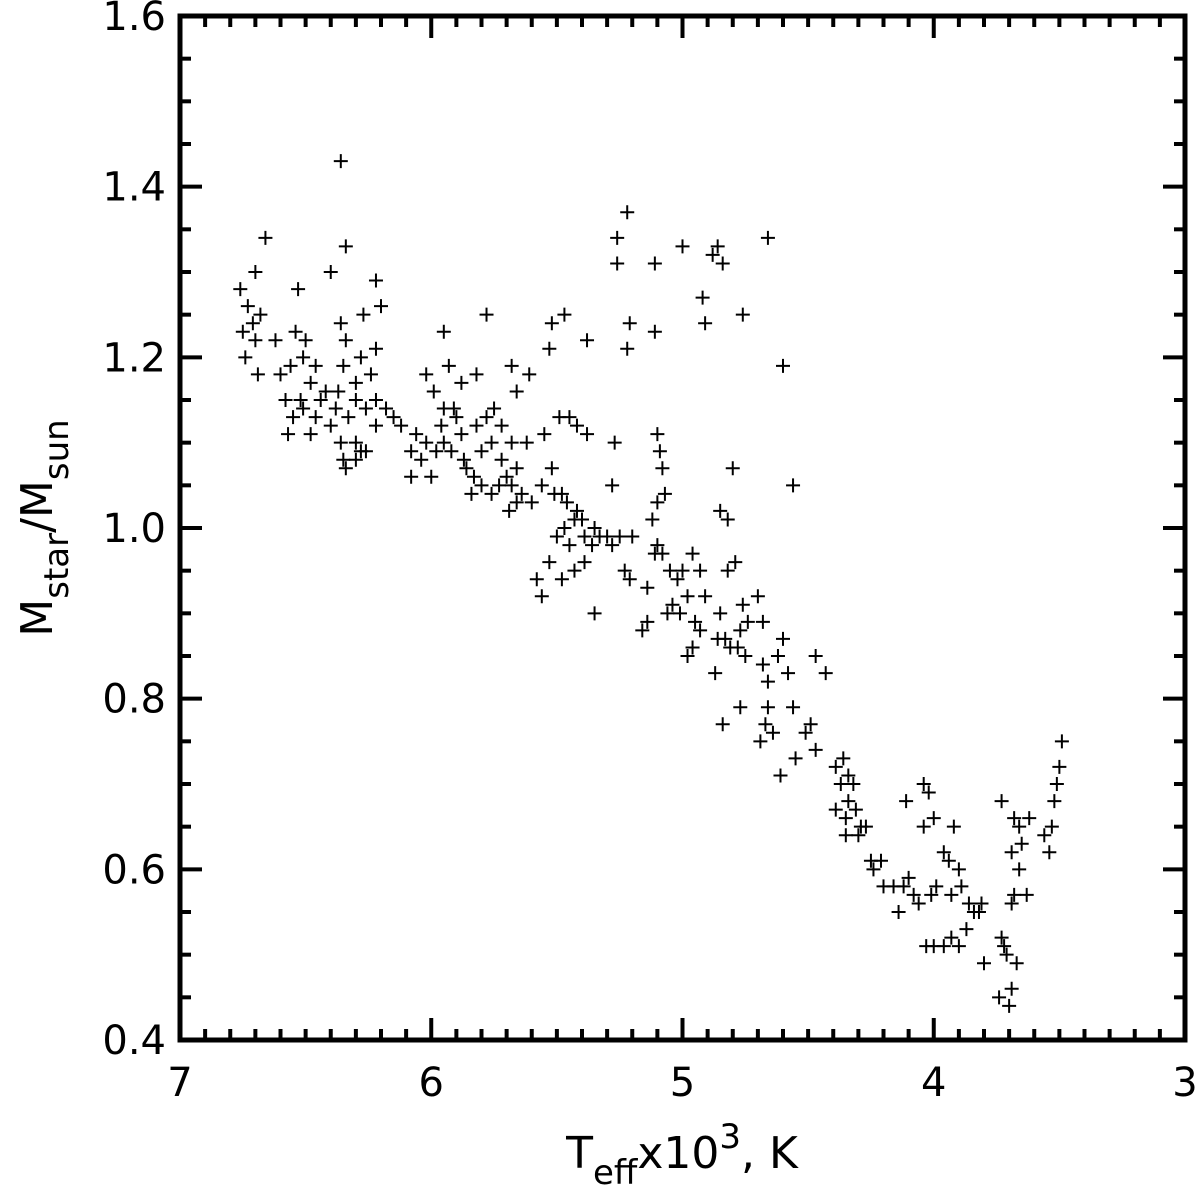 This screenshot has height=1195, width=1200. I want to click on x-axis-title-multiplier: x10, so click(678, 1153).